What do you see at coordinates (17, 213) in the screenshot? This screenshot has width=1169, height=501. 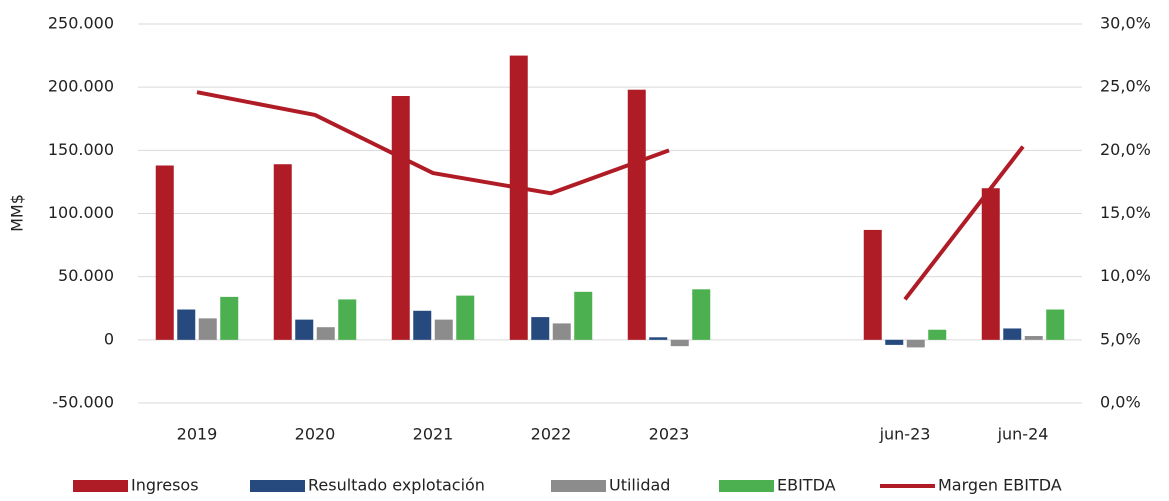 I see `y-axis-label: MM$` at bounding box center [17, 213].